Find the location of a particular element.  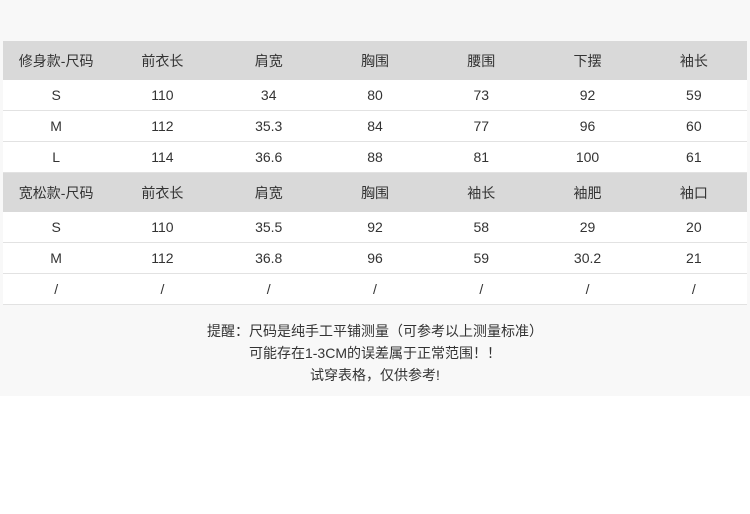

note-line: 提醒：尺码是纯手工平铺测量（可参考以上测量标准） is located at coordinates (375, 331).